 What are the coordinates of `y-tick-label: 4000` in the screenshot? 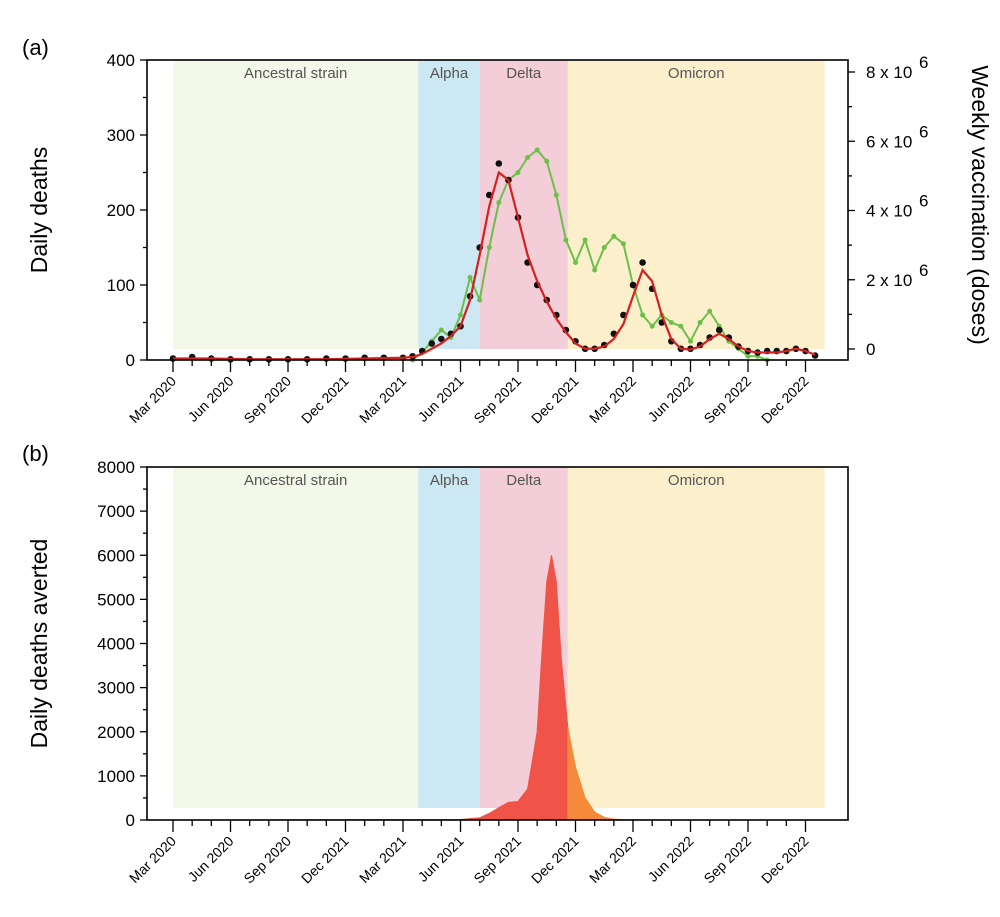 It's located at (116, 644).